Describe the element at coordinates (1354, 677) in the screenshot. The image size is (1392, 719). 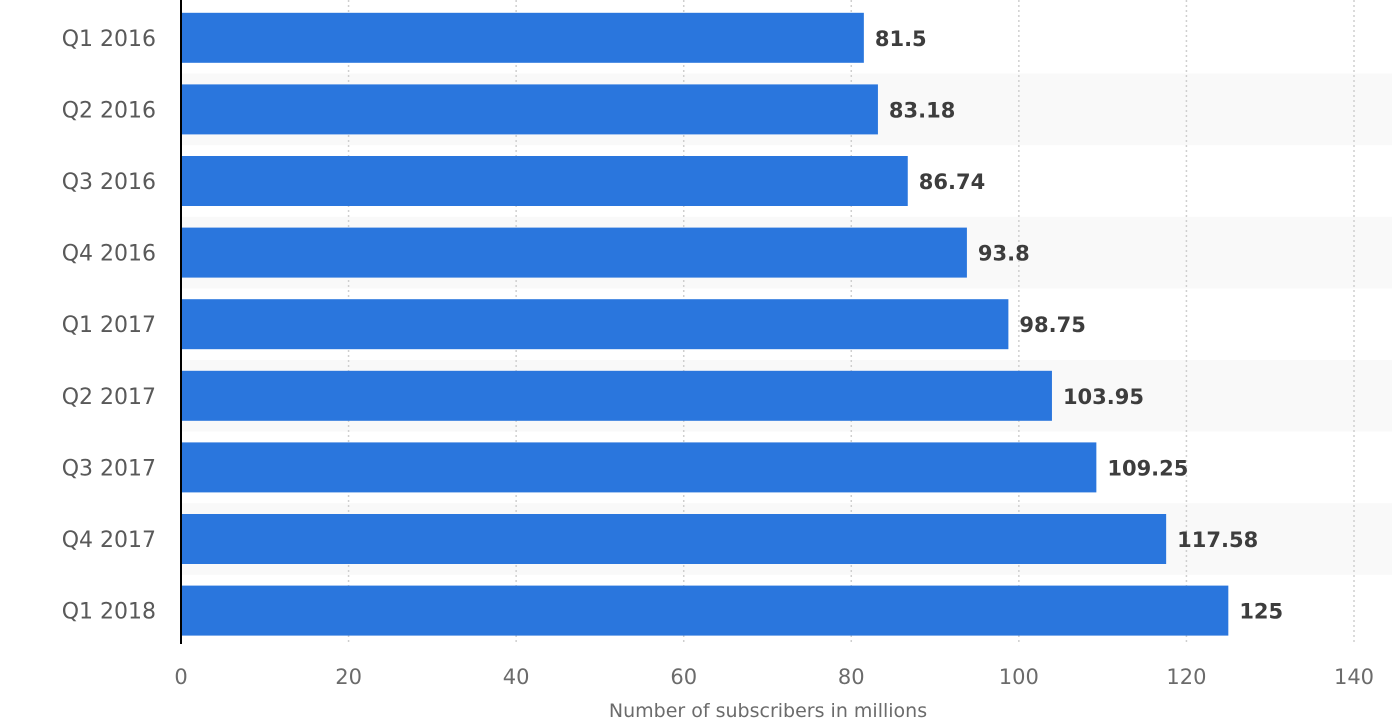
I see `x-tick-label: 140` at that location.